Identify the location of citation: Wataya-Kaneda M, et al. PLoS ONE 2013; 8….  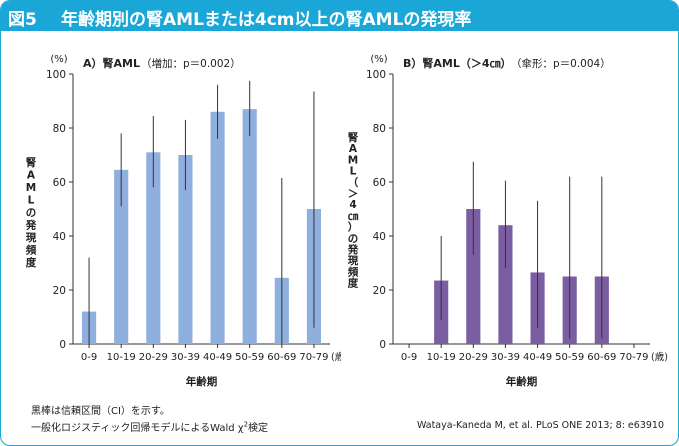
(540, 425).